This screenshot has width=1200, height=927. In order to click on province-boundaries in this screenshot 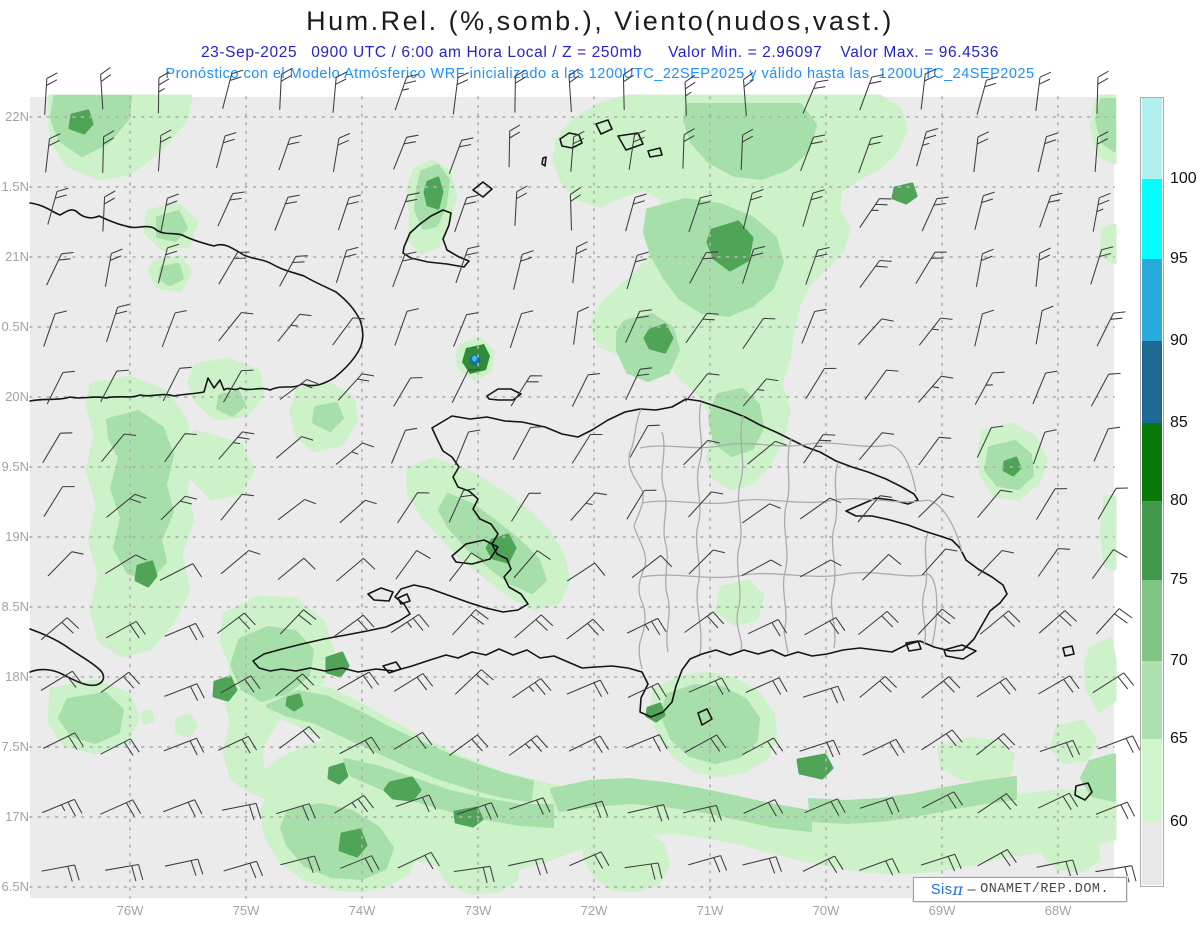, I will do `click(795, 536)`.